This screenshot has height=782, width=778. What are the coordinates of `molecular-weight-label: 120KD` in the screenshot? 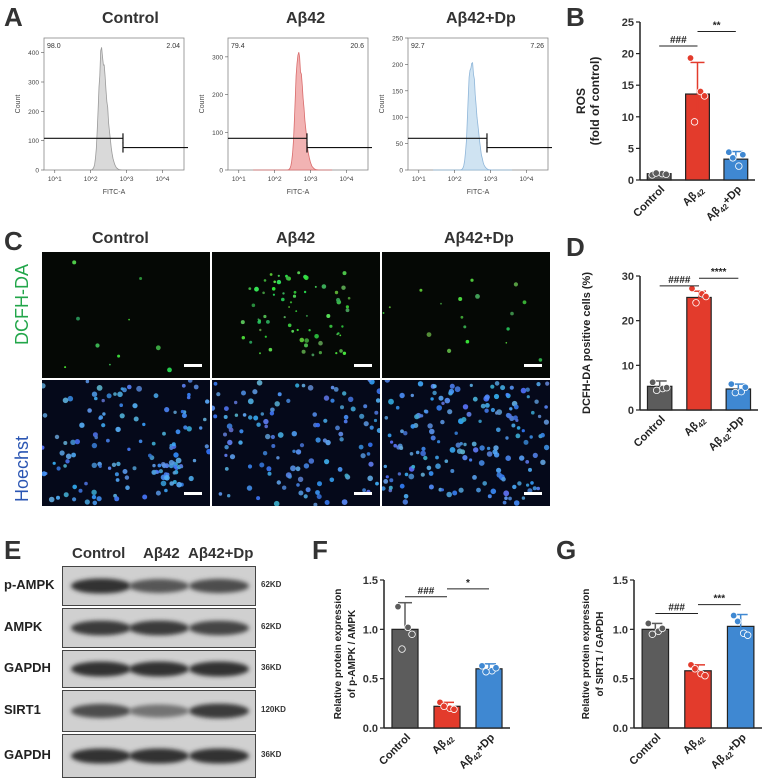 It's located at (273, 709).